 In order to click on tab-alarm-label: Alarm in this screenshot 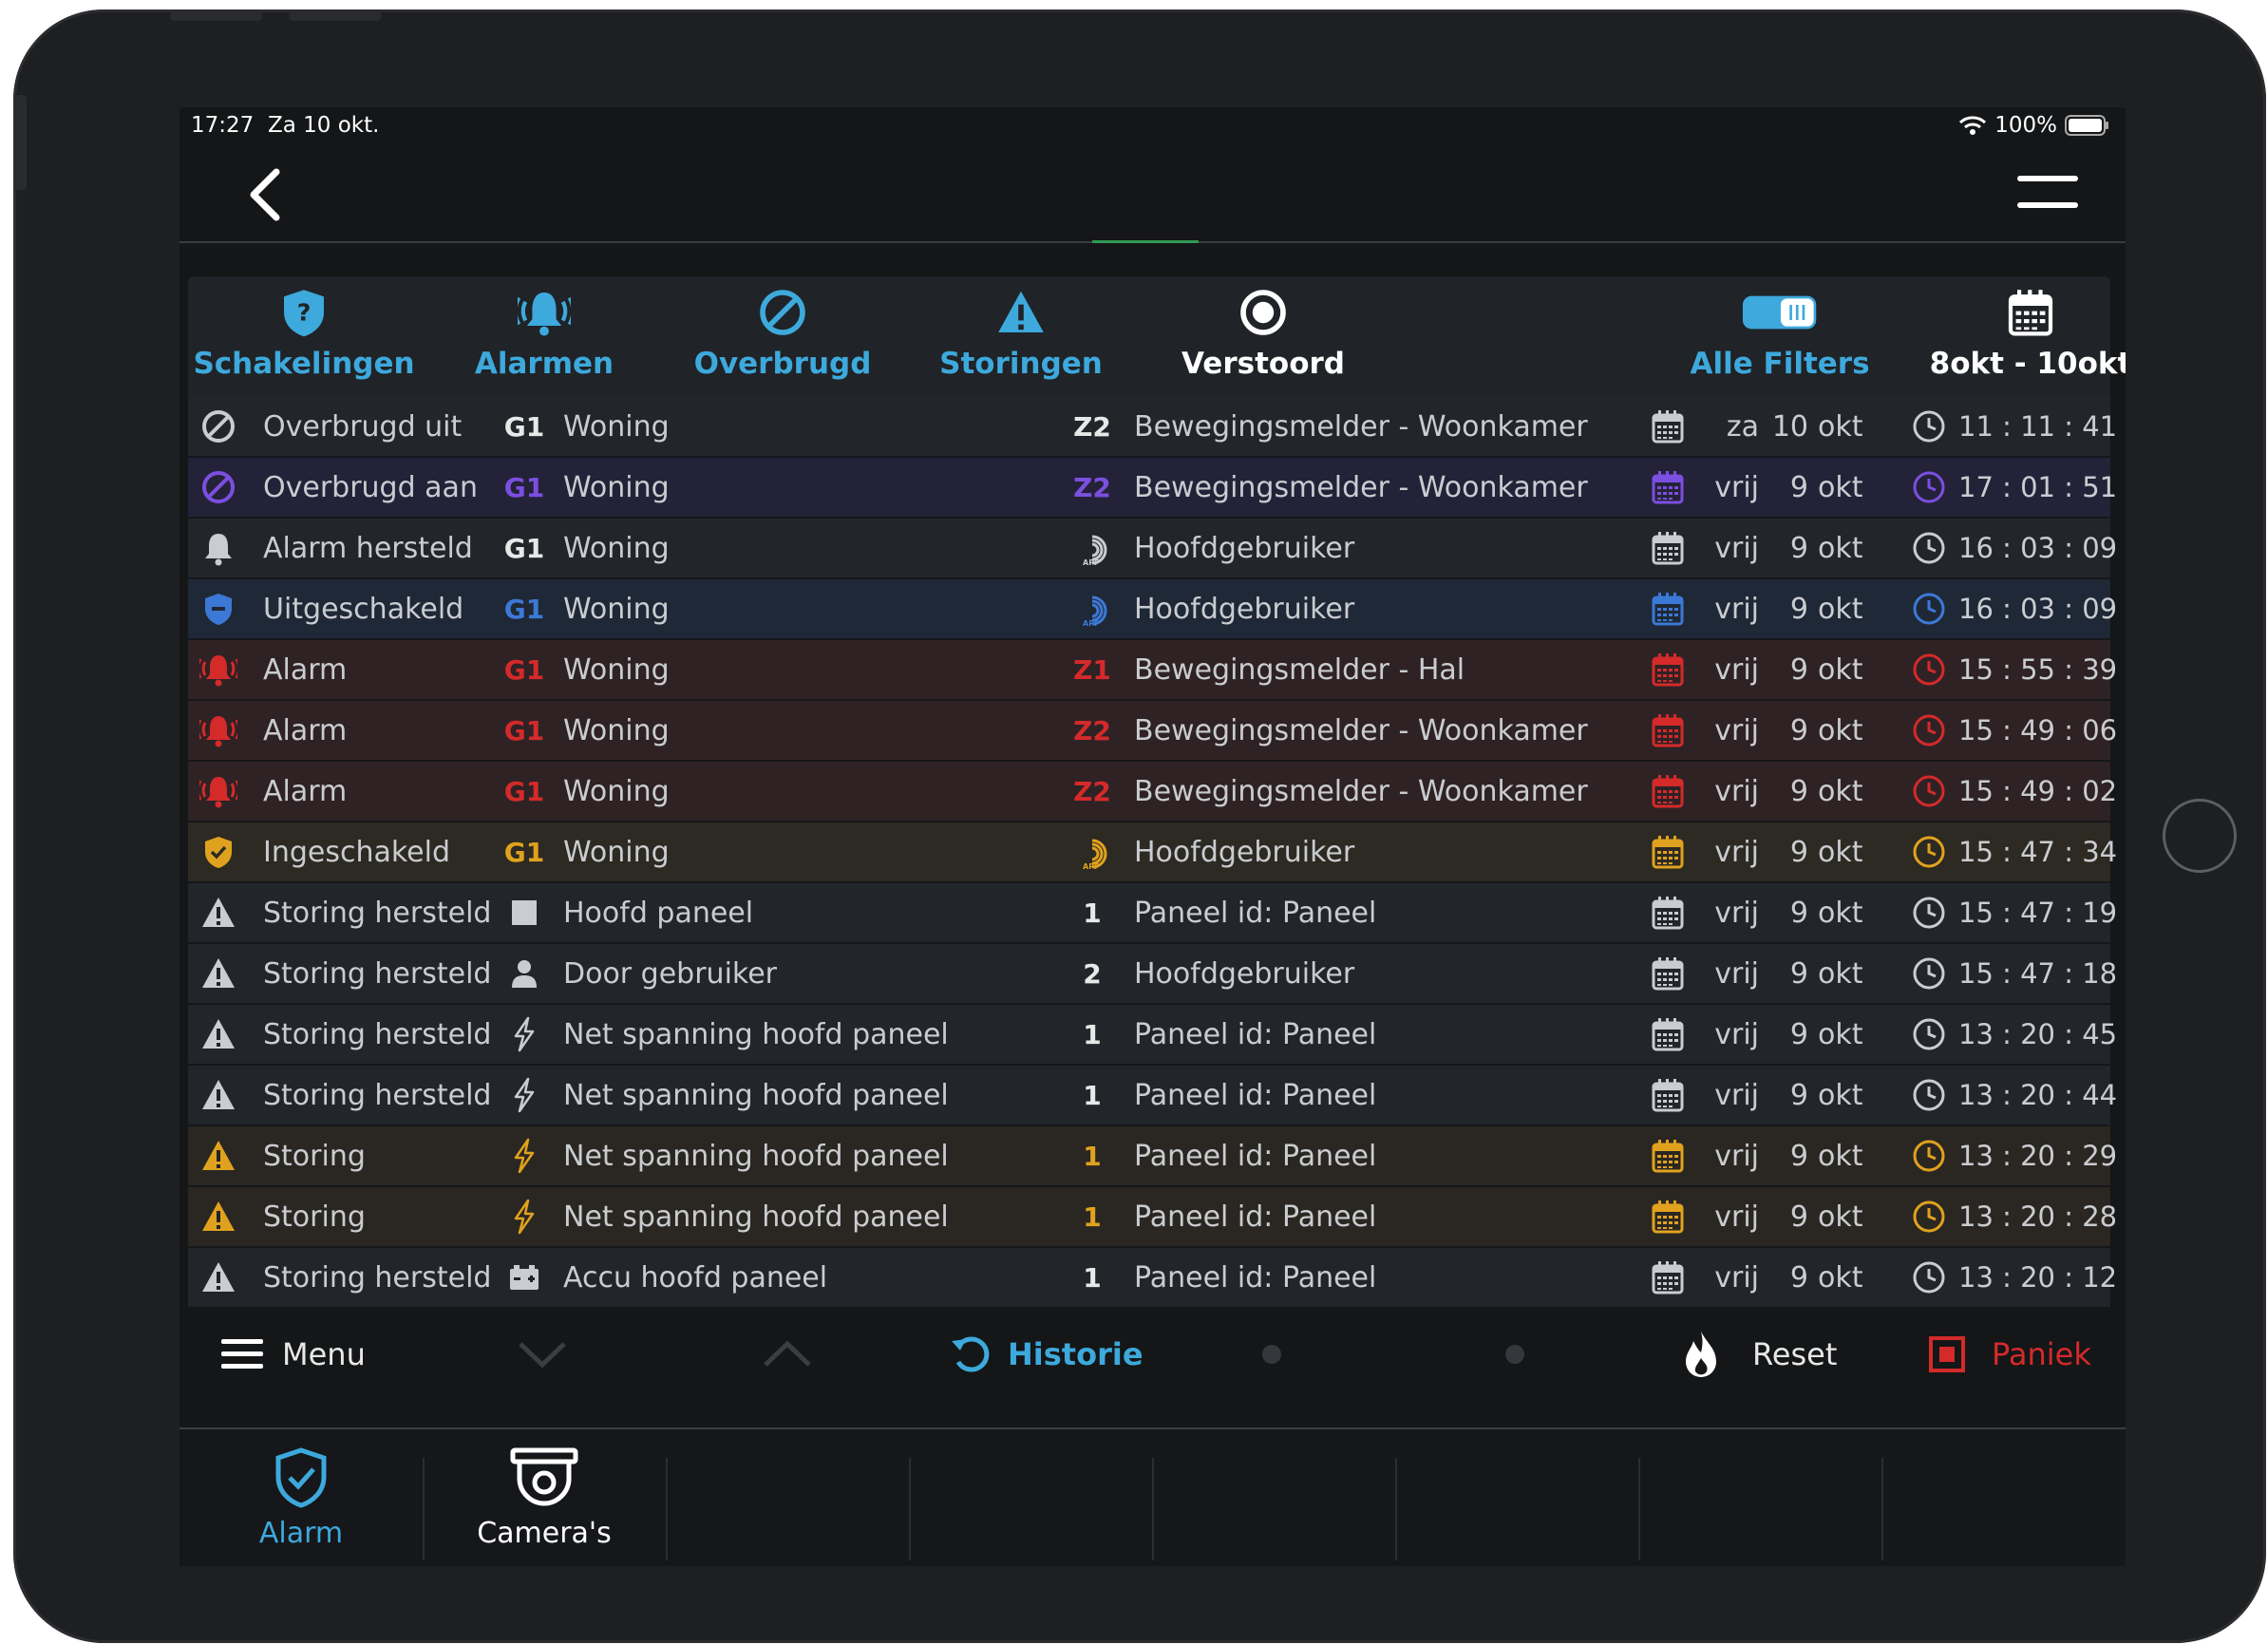, I will do `click(301, 1533)`.